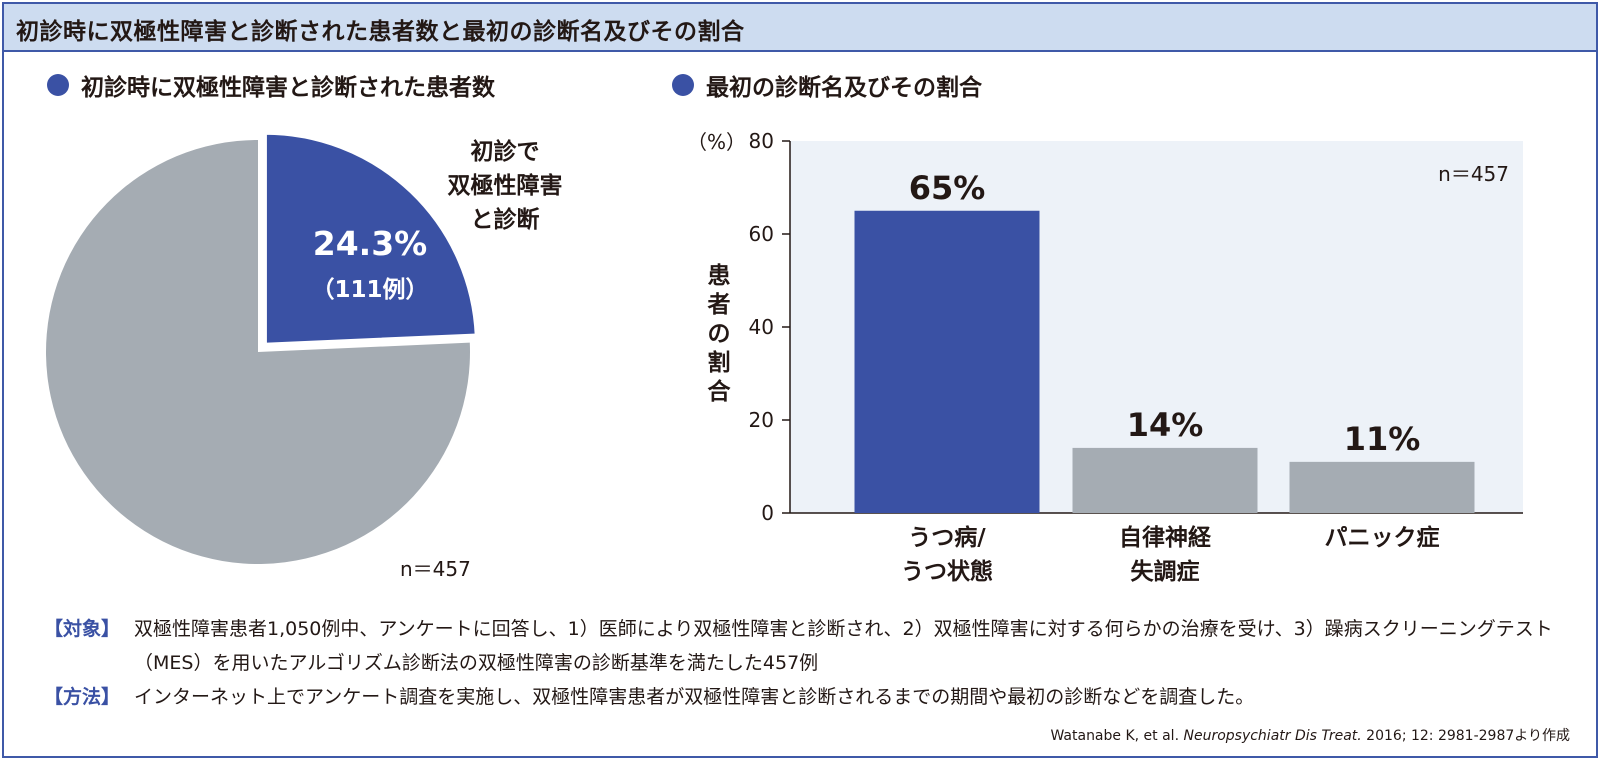  I want to click on y-tick-label: 60, so click(761, 234).